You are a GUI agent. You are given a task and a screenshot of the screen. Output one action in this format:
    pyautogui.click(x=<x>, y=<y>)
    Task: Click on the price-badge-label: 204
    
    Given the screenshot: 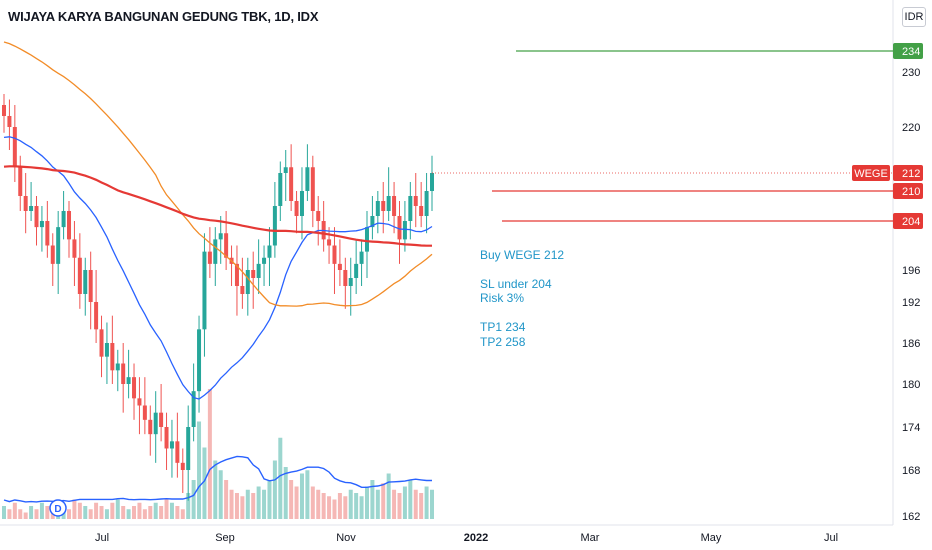 What is the action you would take?
    pyautogui.click(x=911, y=222)
    